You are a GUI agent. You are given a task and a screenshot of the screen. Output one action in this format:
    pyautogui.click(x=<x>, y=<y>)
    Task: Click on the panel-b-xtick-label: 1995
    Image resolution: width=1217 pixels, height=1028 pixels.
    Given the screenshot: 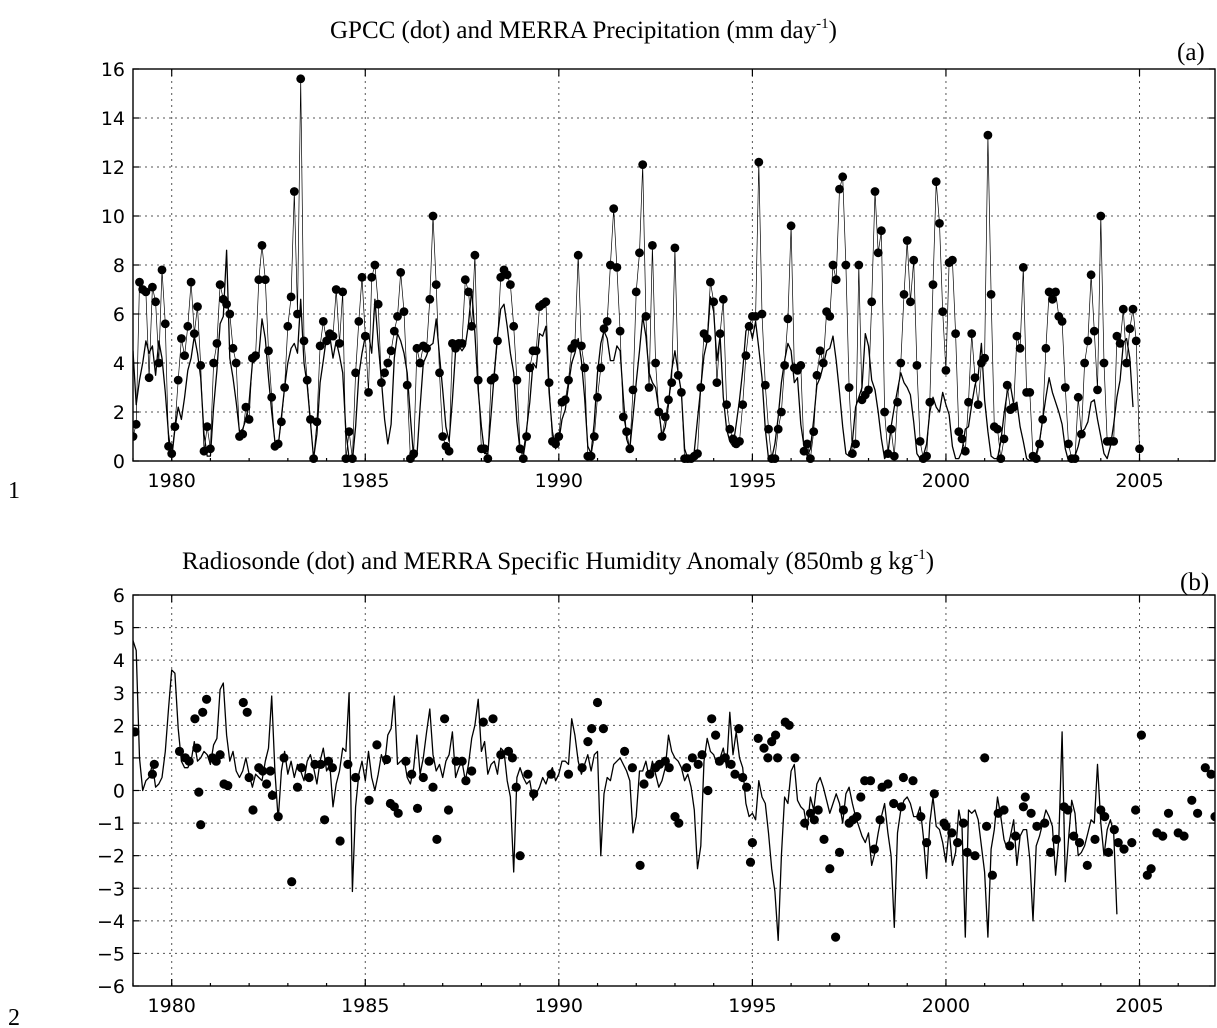 What is the action you would take?
    pyautogui.click(x=752, y=1006)
    